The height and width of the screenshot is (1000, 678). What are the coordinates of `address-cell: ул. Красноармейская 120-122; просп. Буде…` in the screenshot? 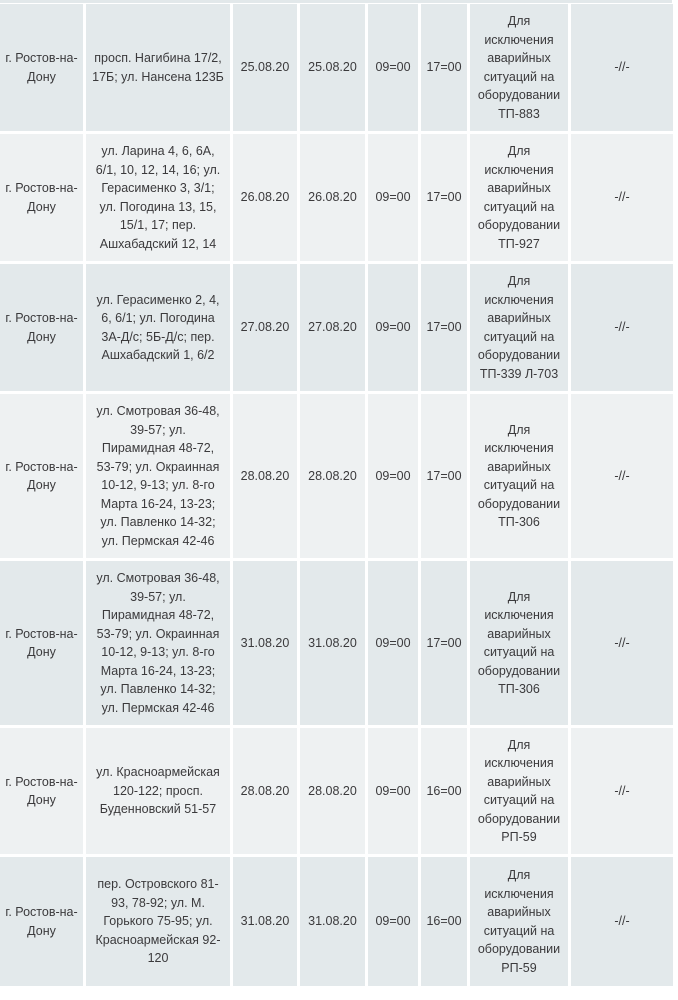 It's located at (158, 791).